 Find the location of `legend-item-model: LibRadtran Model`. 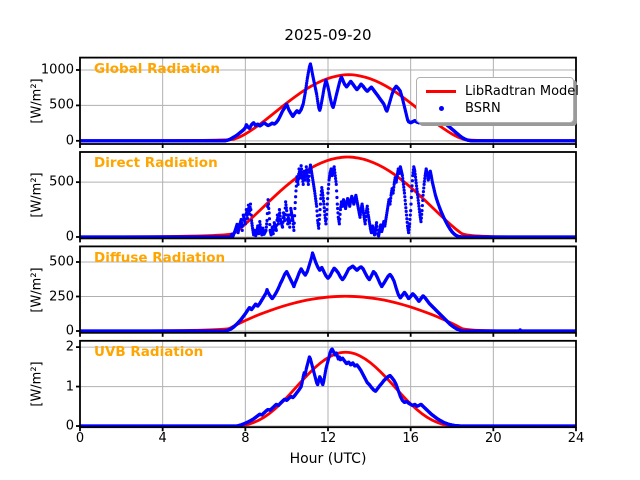

legend-item-model: LibRadtran Model is located at coordinates (502, 91).